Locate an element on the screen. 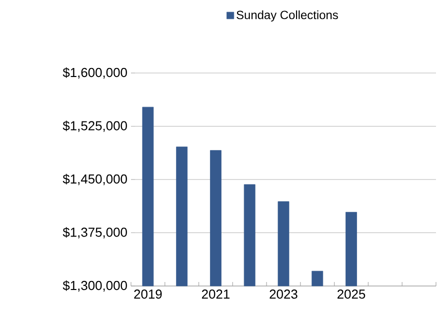 The width and height of the screenshot is (440, 323). x-tick-label: 2025 is located at coordinates (352, 294).